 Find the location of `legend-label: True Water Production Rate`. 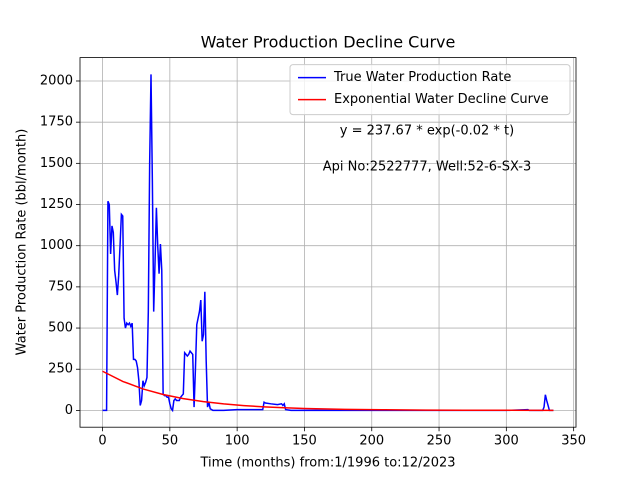

legend-label: True Water Production Rate is located at coordinates (422, 77).